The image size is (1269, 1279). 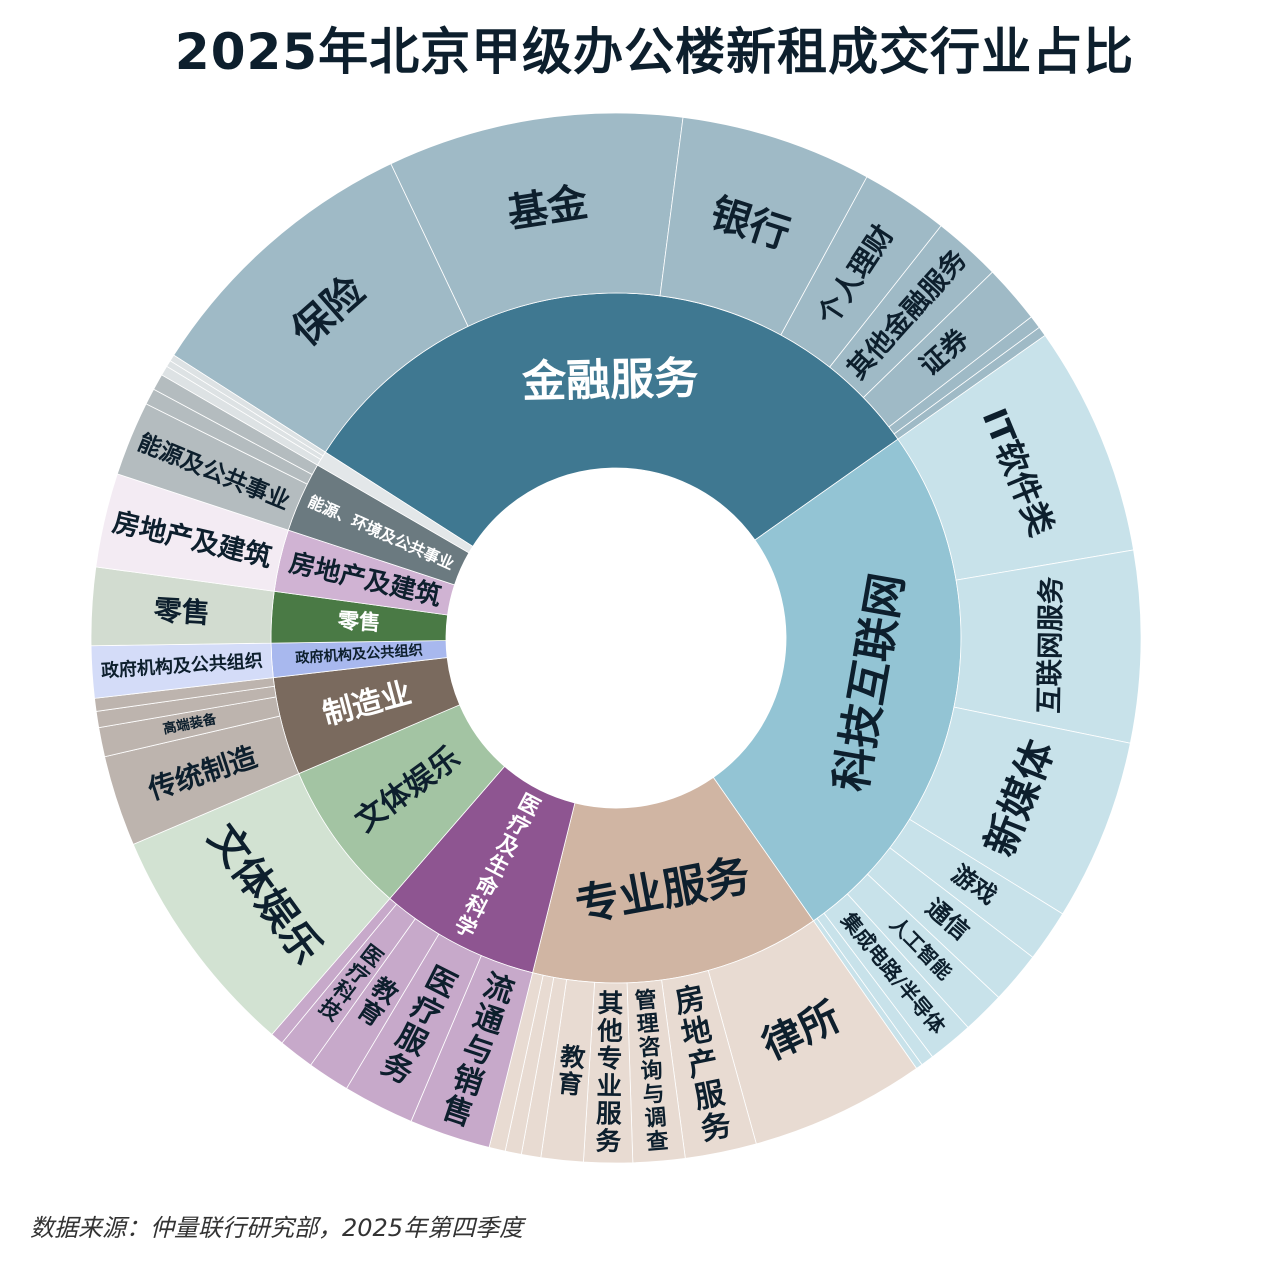 I want to click on source-note: 数据来源：仲量联行研究部，2025年第四季度, so click(x=277, y=1228).